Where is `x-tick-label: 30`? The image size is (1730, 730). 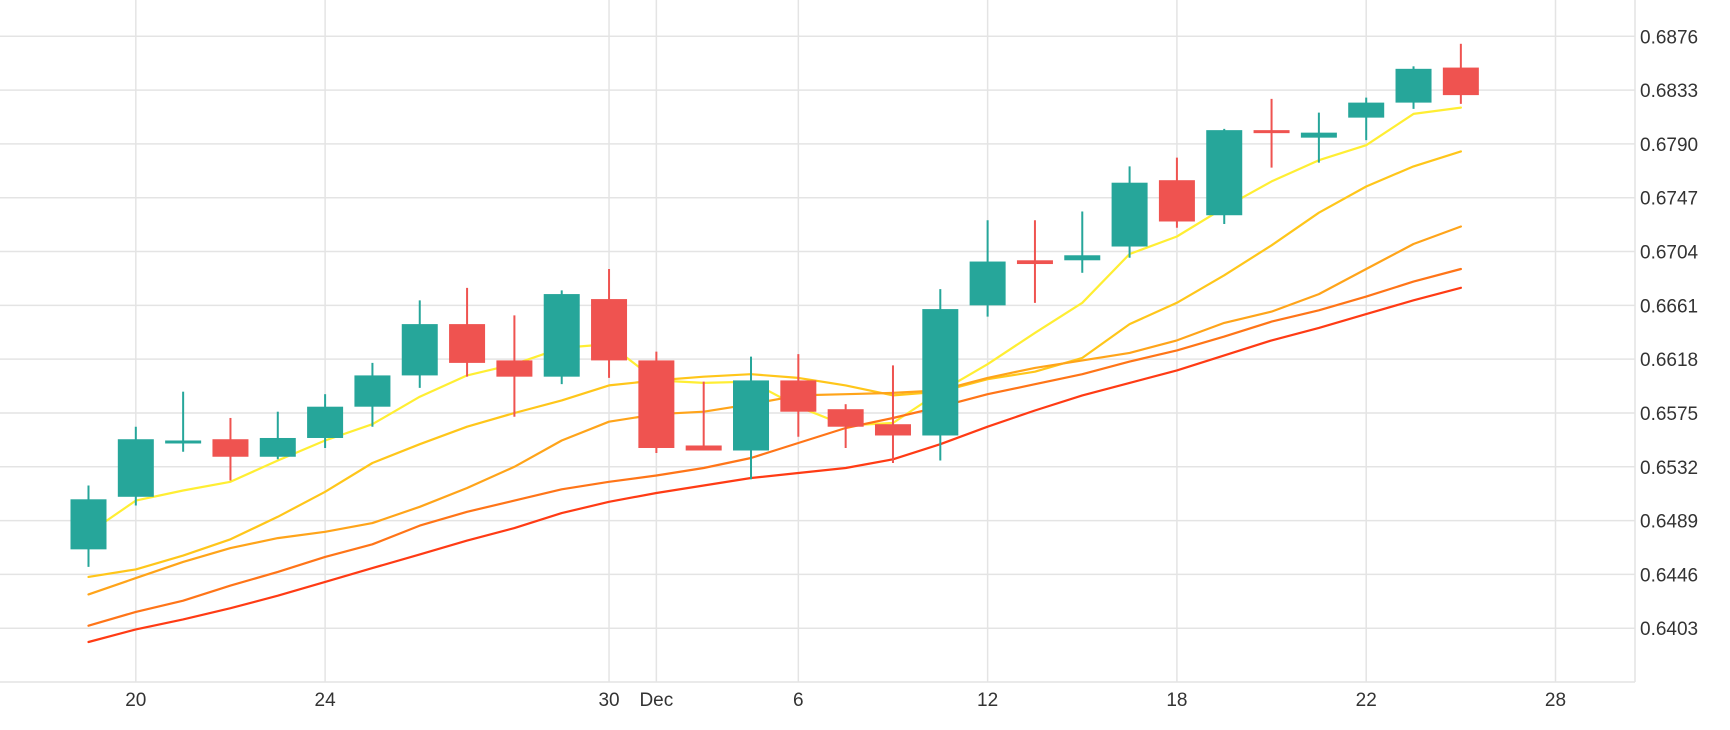
x-tick-label: 30 is located at coordinates (608, 700).